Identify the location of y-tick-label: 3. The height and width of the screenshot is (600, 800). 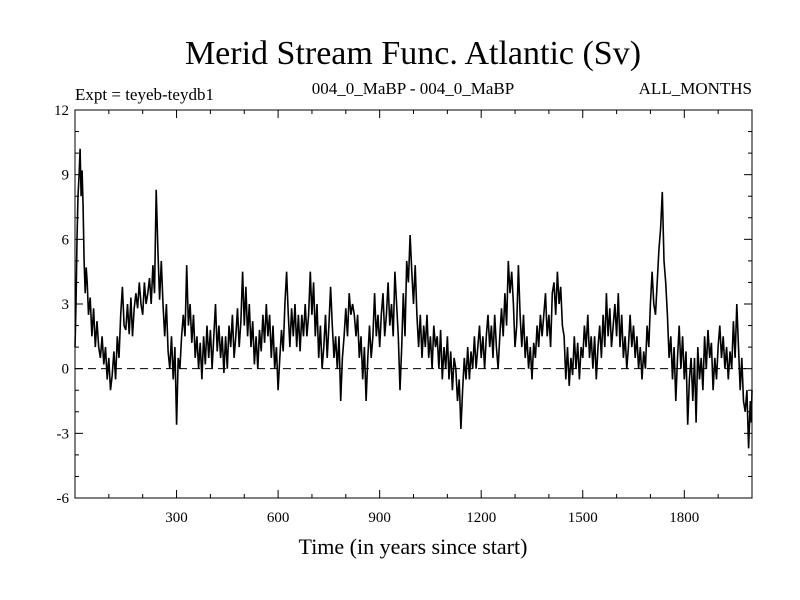
(66, 305).